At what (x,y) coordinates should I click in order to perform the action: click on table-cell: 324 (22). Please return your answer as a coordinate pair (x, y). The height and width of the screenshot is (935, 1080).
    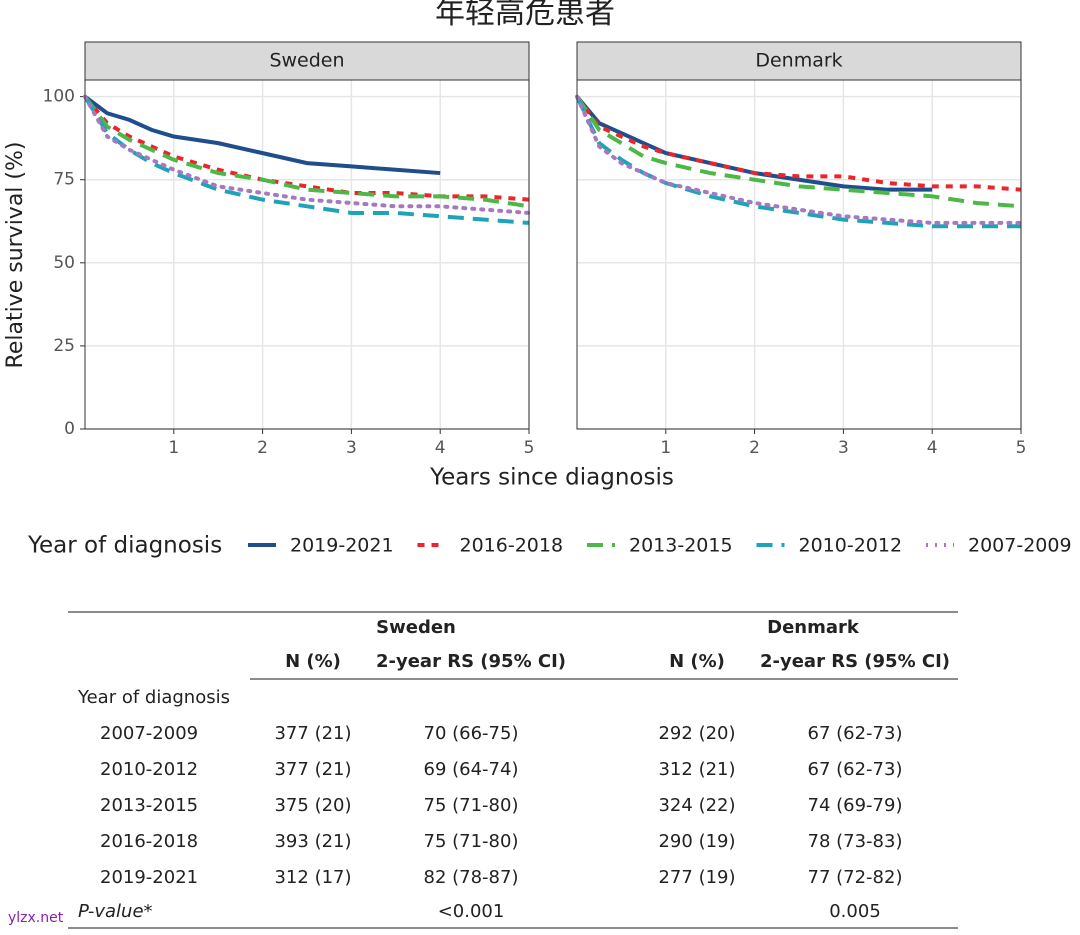
    Looking at the image, I should click on (696, 805).